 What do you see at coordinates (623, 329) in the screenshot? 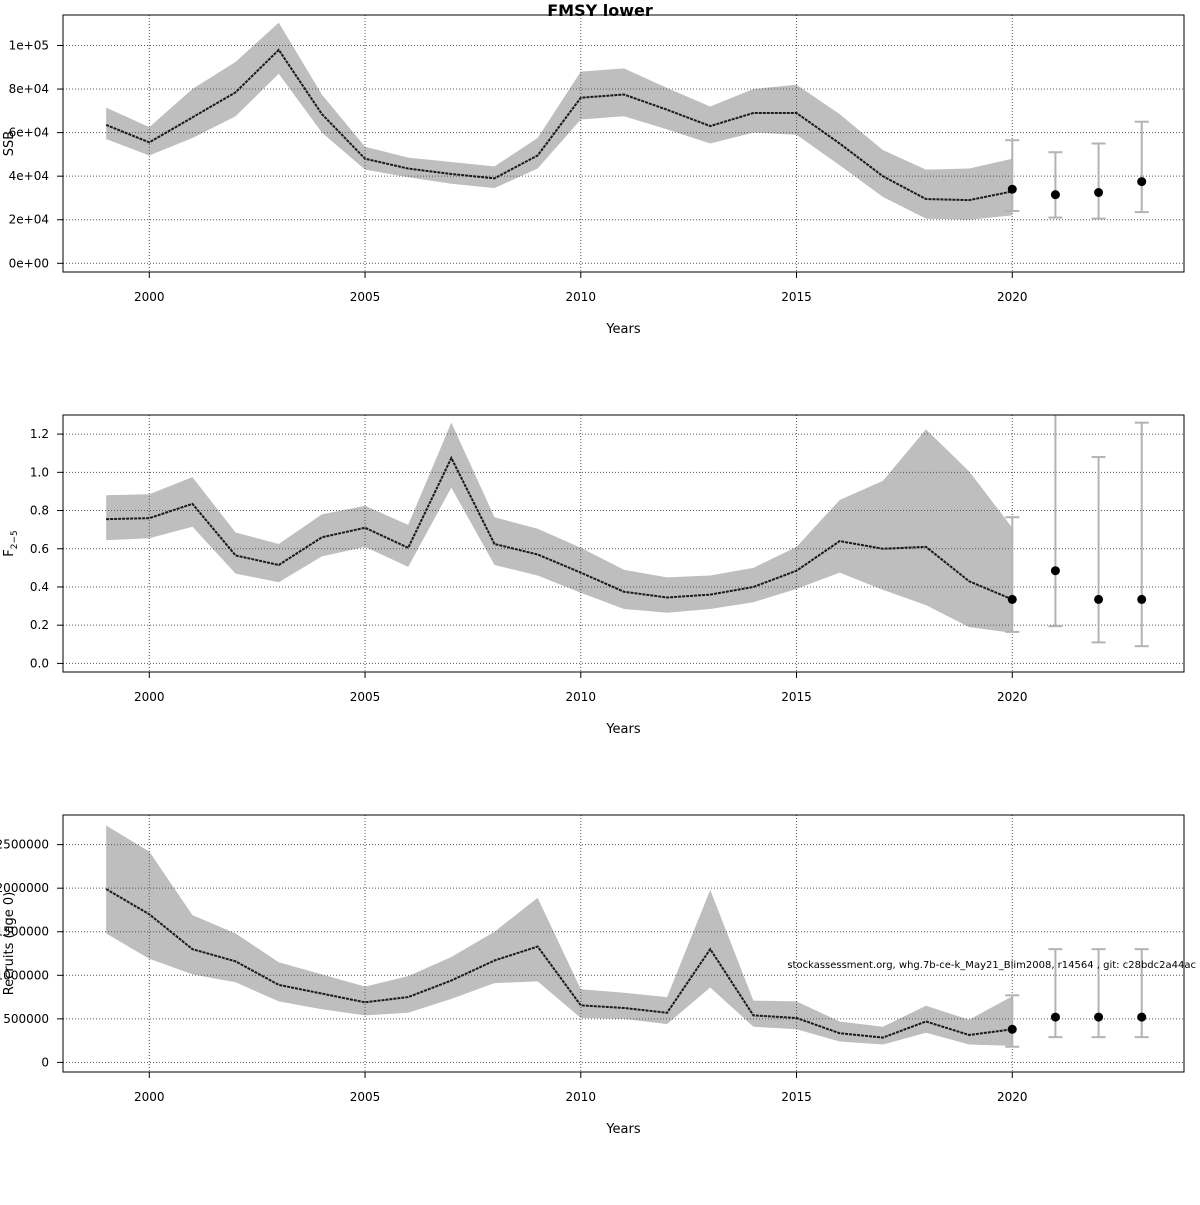
I see `ssb-x-axis-label: Years` at bounding box center [623, 329].